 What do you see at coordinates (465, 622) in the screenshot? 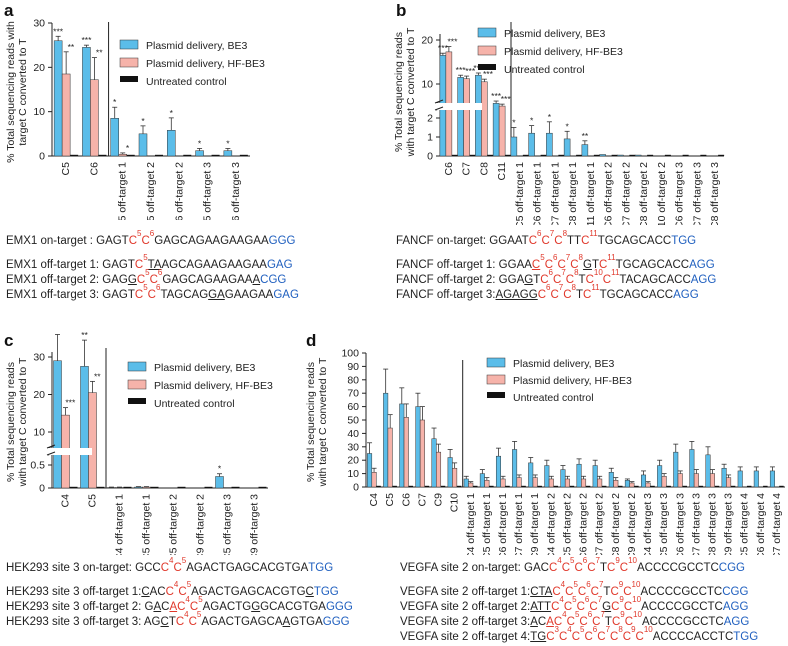
I see `sequence-segment: VEGFA site 2 off-target 3:` at bounding box center [465, 622].